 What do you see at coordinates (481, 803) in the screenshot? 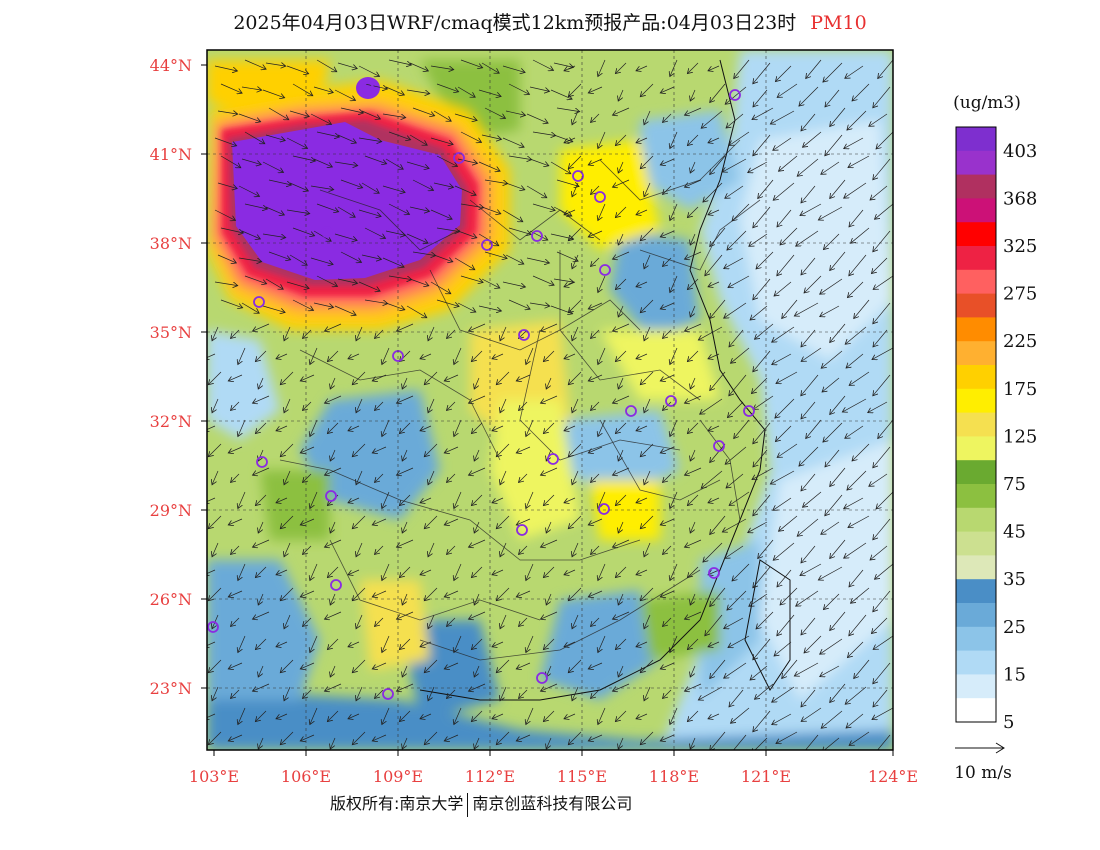
I see `copyright-footer: 版权所有:南京大学 南京创蓝科技有限公司` at bounding box center [481, 803].